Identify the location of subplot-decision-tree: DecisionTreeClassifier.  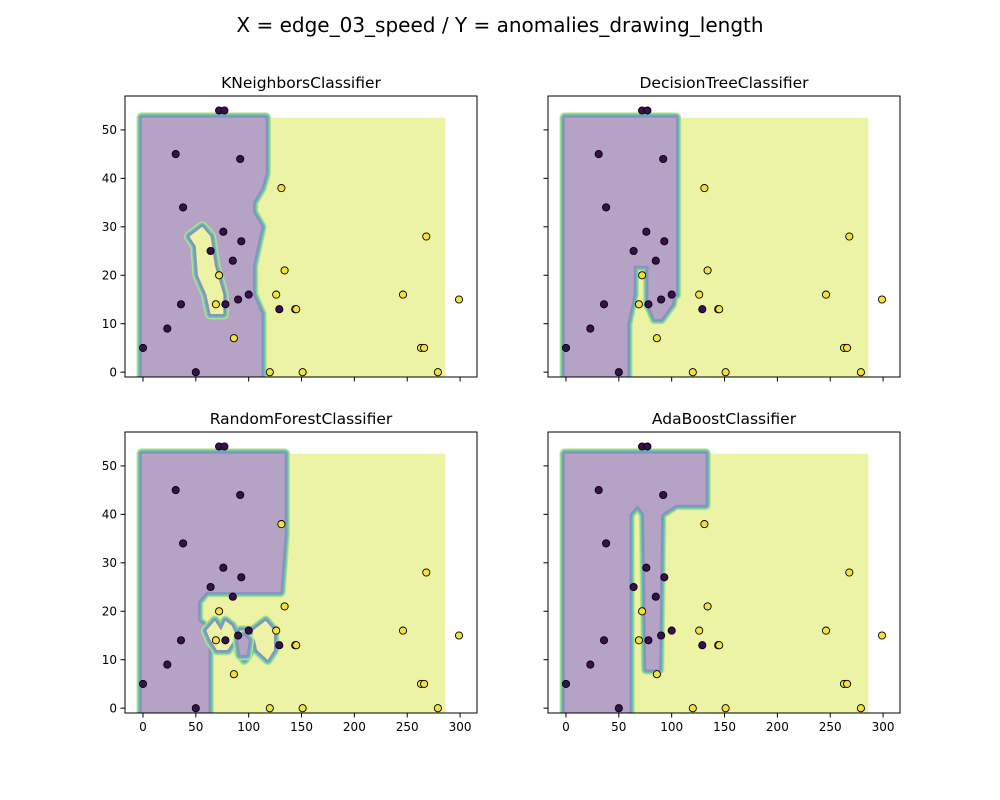
(722, 228).